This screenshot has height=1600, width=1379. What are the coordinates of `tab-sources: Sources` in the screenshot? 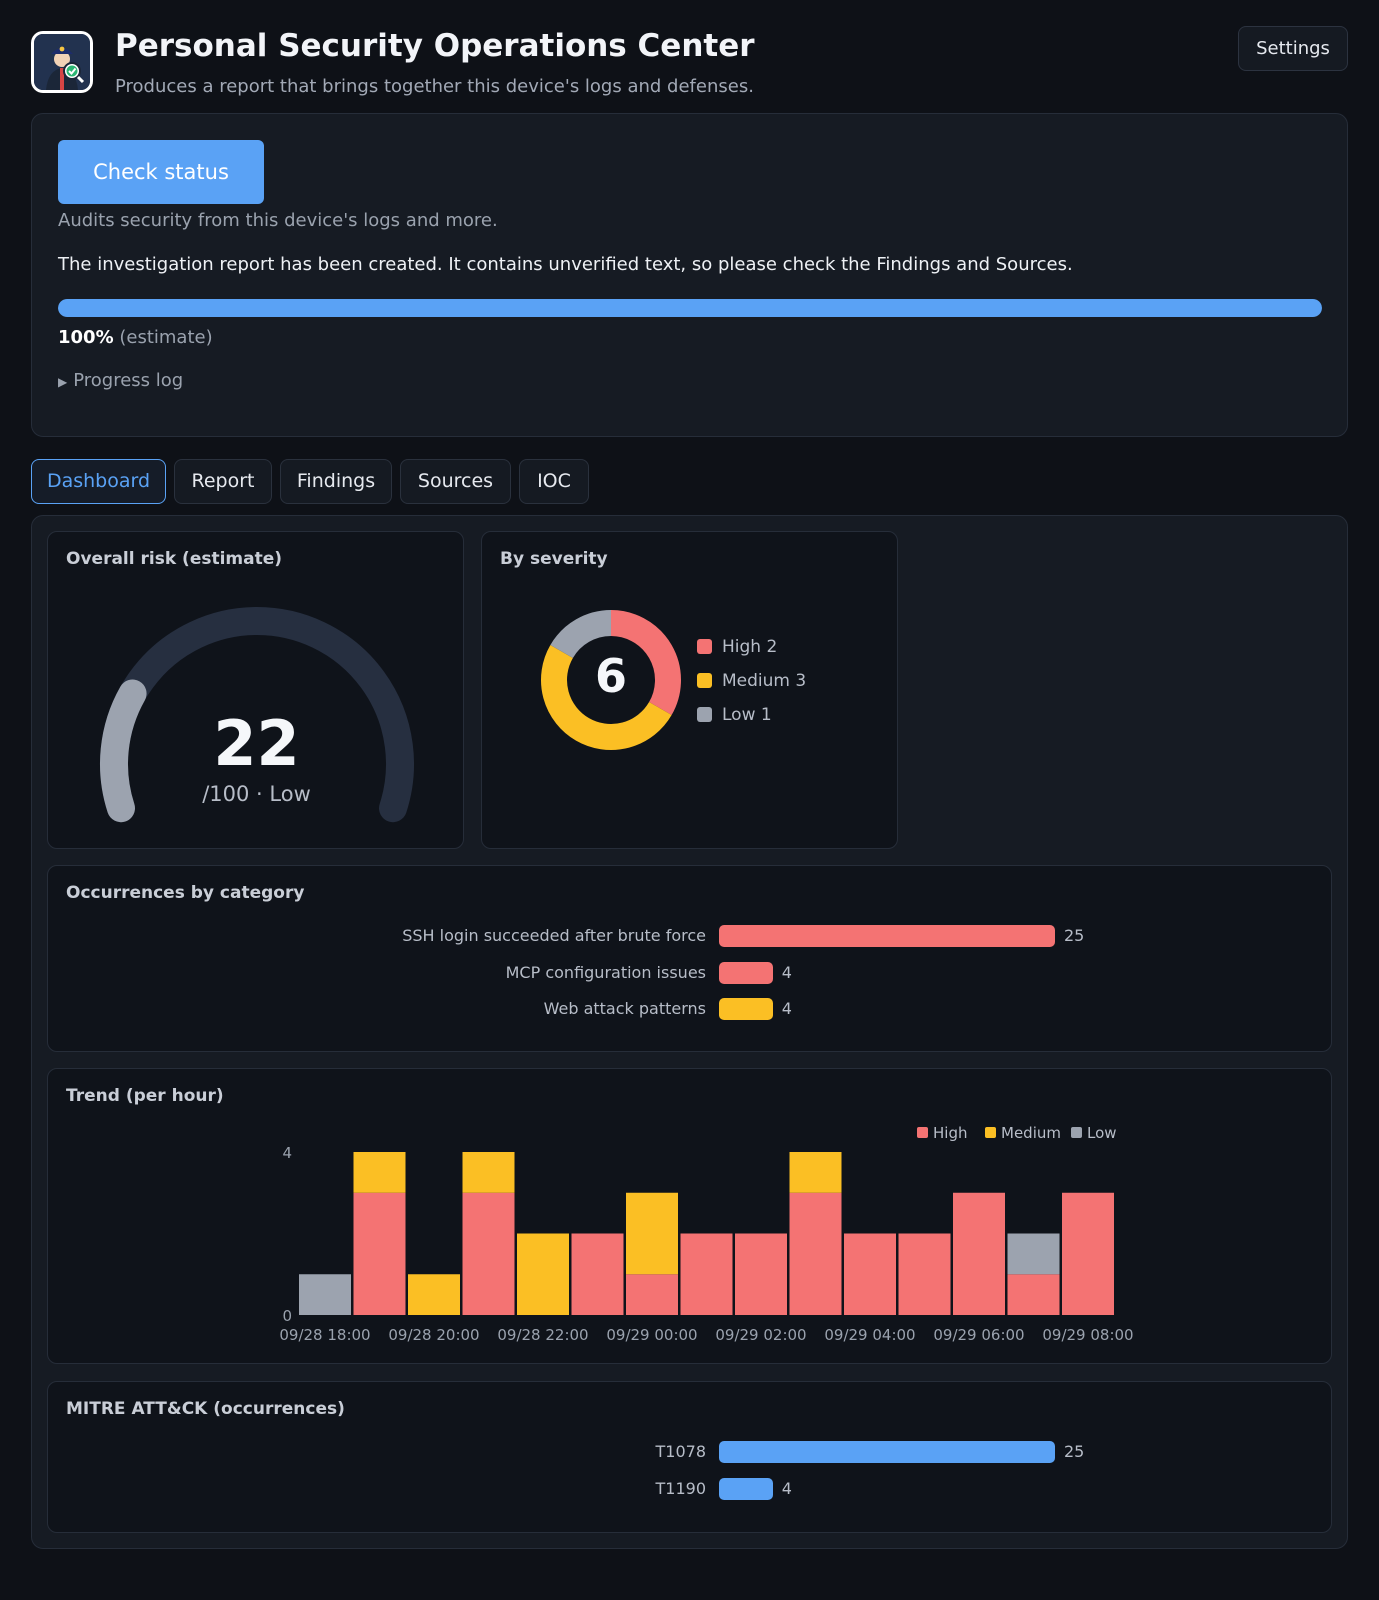 It's located at (455, 481).